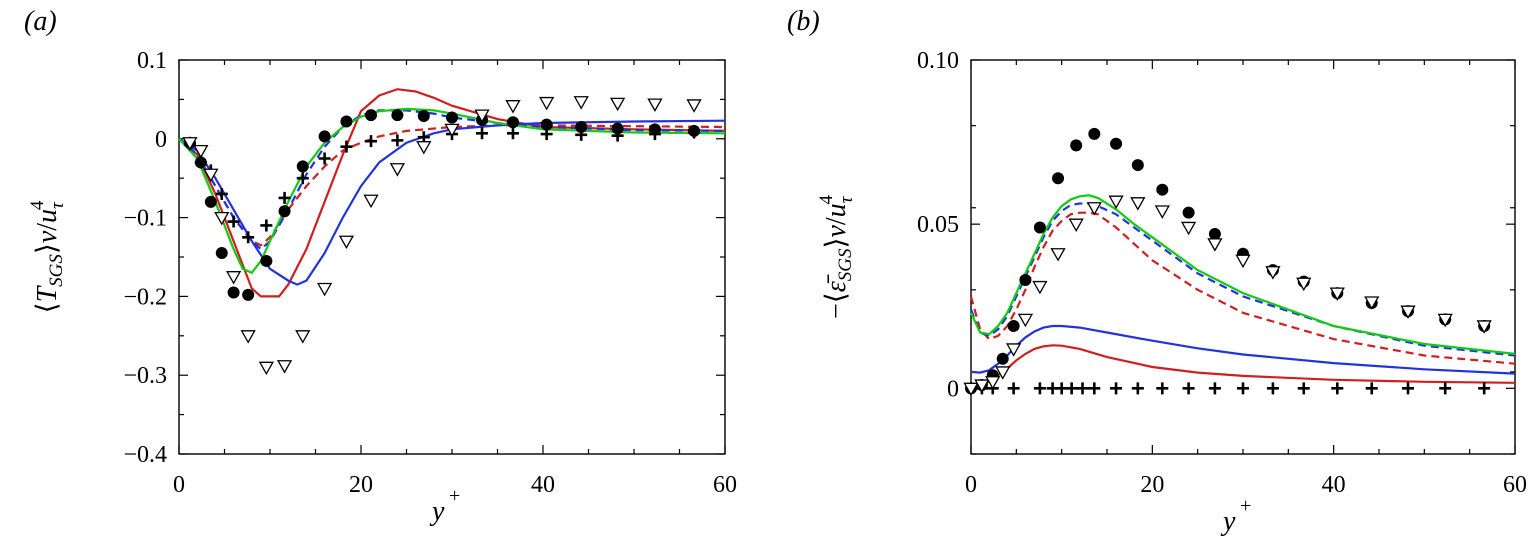  What do you see at coordinates (437, 511) in the screenshot?
I see `svg-text: y` at bounding box center [437, 511].